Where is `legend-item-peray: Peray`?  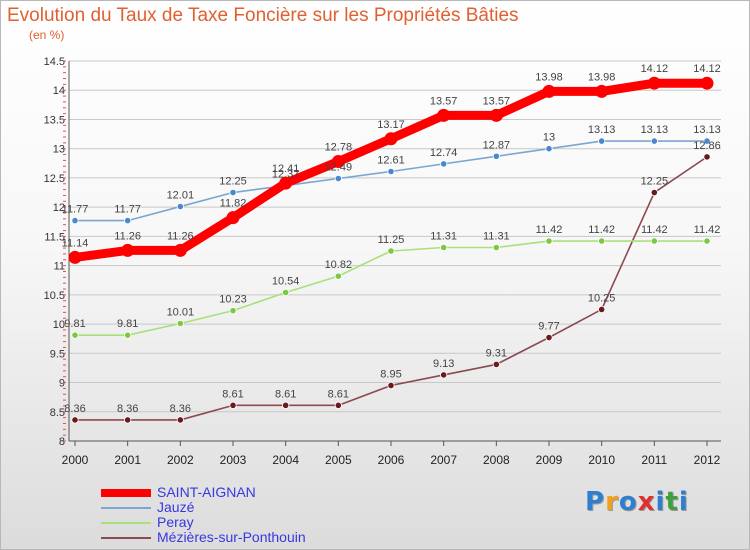 legend-item-peray: Peray is located at coordinates (221, 522).